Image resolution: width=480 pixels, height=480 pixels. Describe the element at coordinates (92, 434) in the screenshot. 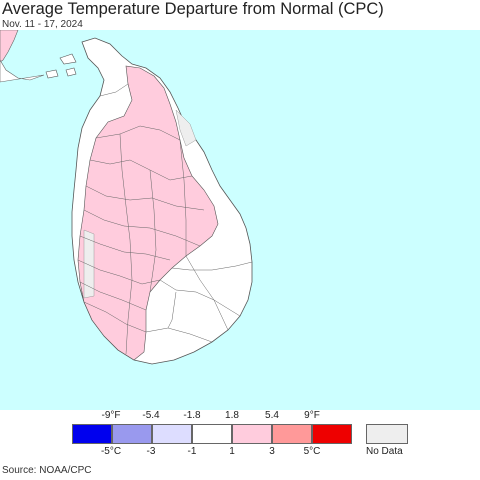

I see `legend-swatch-below-5c` at that location.